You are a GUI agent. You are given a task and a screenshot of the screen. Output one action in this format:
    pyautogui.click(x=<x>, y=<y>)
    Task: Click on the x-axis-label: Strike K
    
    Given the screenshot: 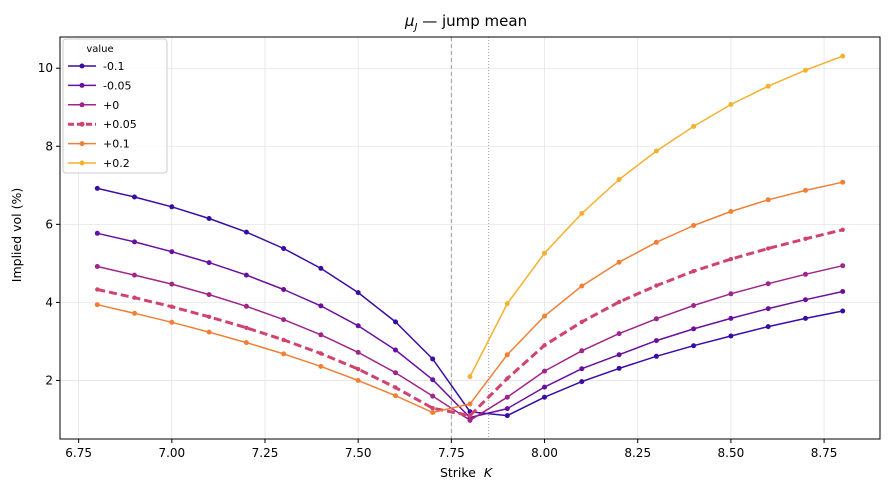 What is the action you would take?
    pyautogui.click(x=467, y=472)
    